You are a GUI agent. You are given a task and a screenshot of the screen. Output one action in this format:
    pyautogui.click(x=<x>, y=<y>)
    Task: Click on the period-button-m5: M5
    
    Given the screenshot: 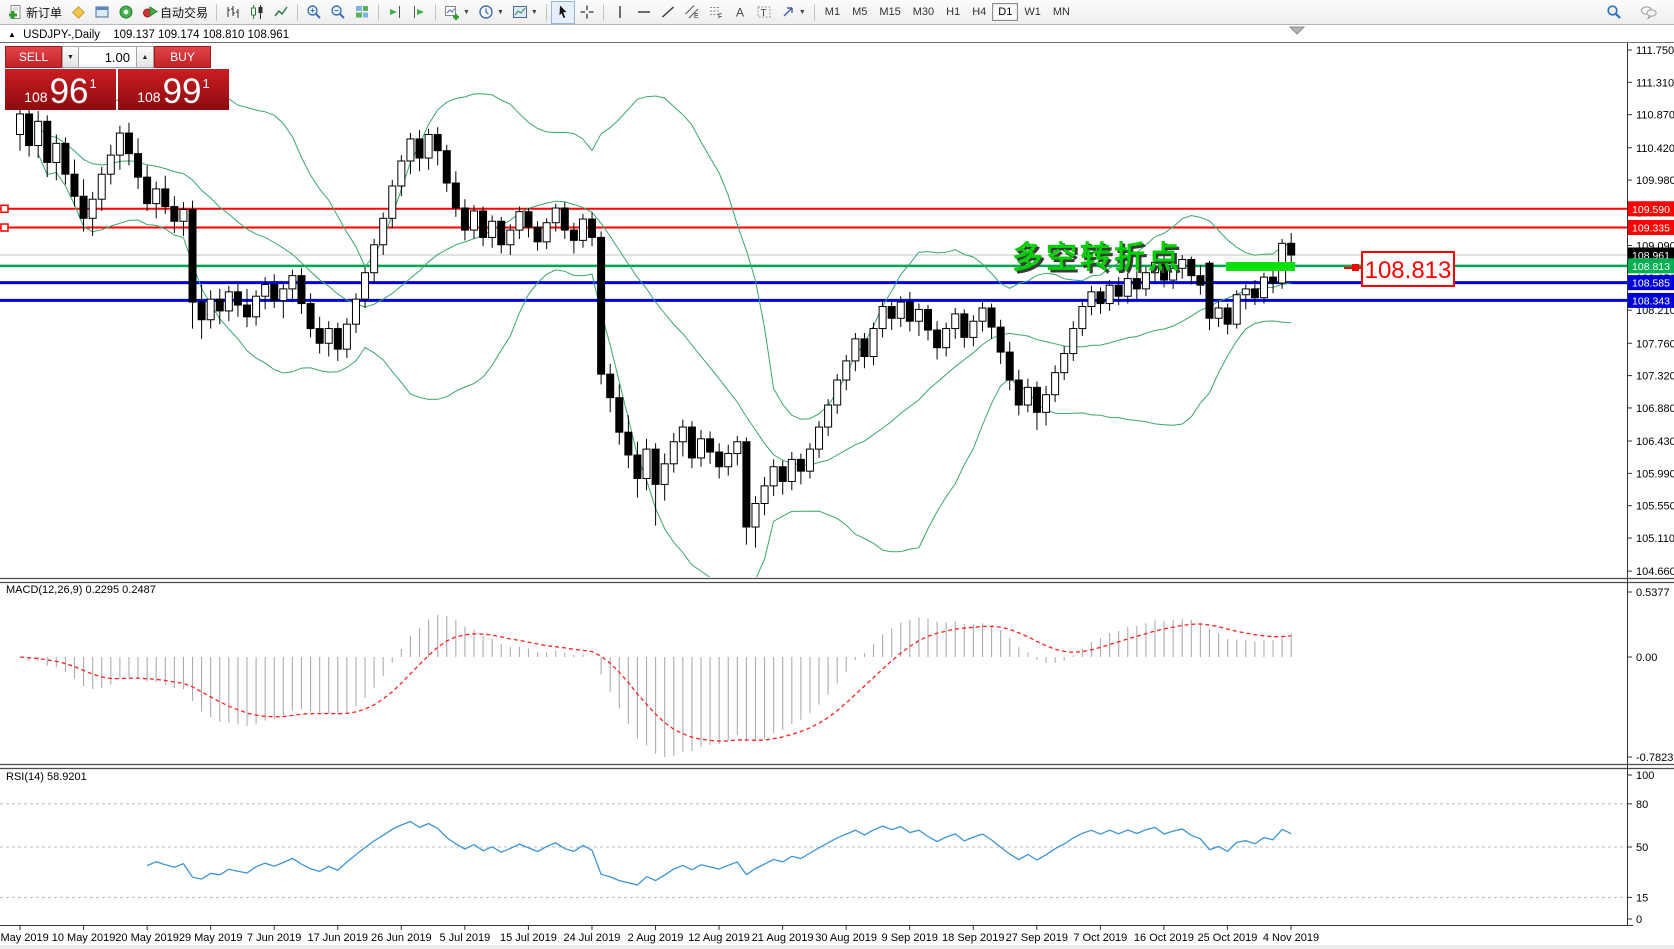 What is the action you would take?
    pyautogui.click(x=860, y=12)
    